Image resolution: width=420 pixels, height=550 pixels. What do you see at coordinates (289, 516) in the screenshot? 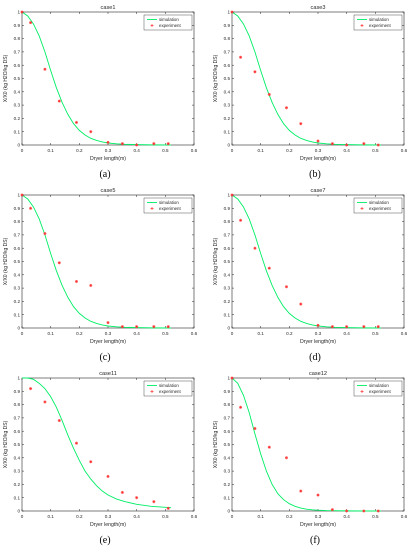
I see `x-tick-label: 0.2` at bounding box center [289, 516].